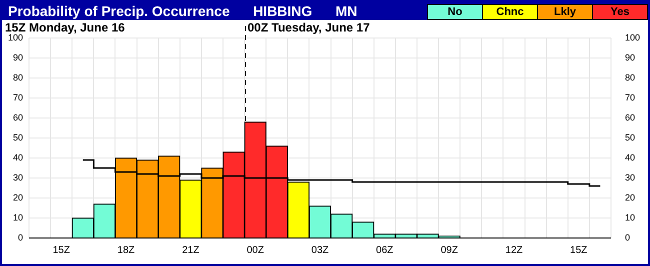 The height and width of the screenshot is (266, 650). Describe the element at coordinates (629, 157) in the screenshot. I see `y2-tick-label: 40` at that location.